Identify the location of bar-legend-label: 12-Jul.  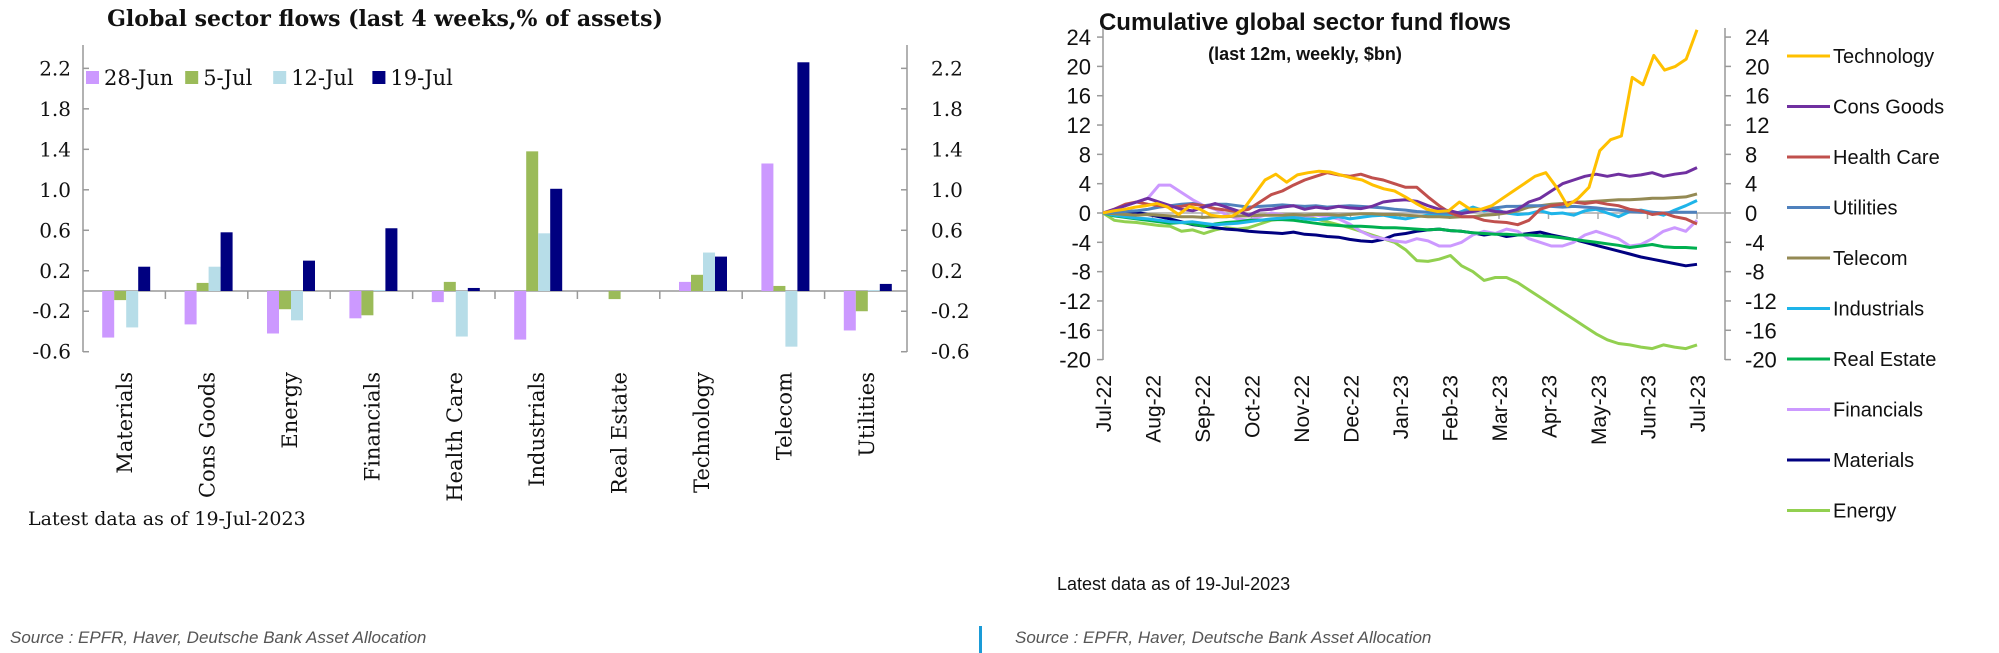
(322, 78).